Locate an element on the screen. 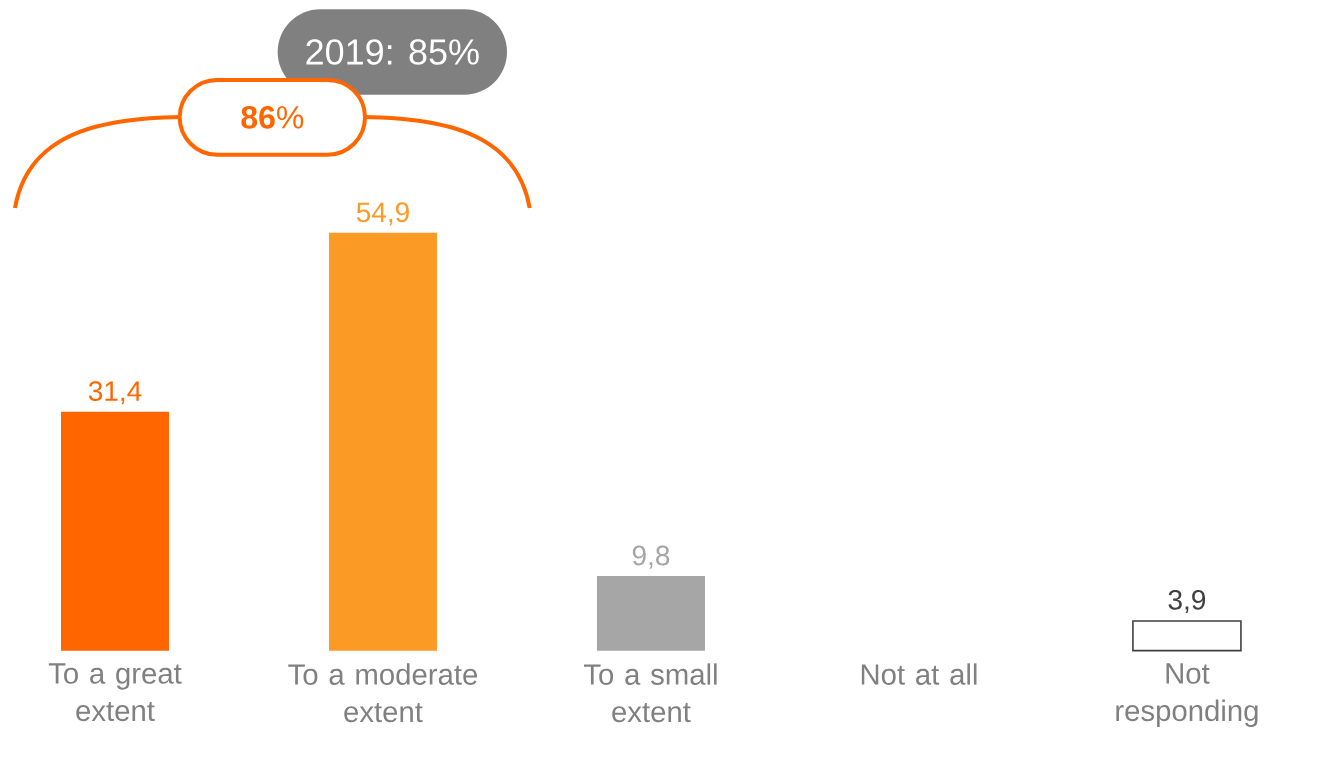  data-label: 31,4 is located at coordinates (115, 393).